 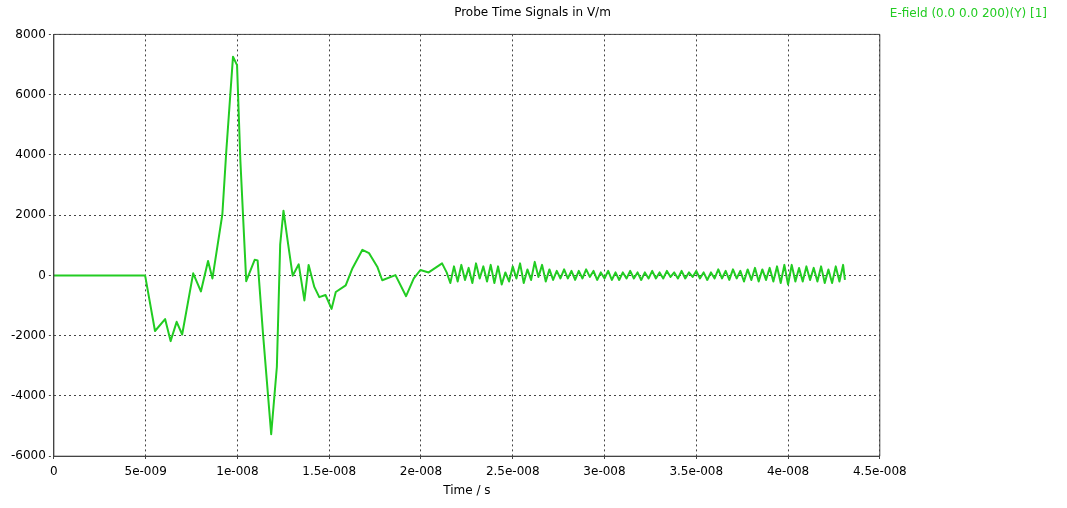 I want to click on y-tick-label: -2000, so click(x=28, y=334).